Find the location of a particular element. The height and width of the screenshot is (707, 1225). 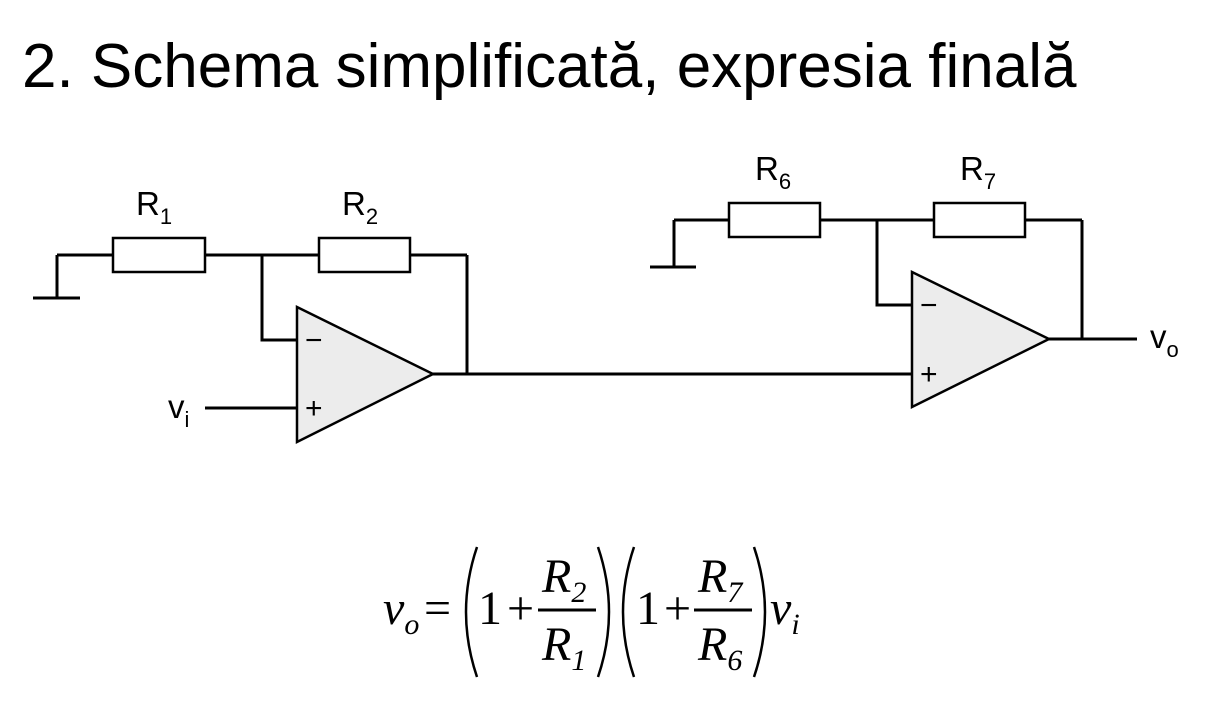

resistor-r7-label: R7 is located at coordinates (978, 172).